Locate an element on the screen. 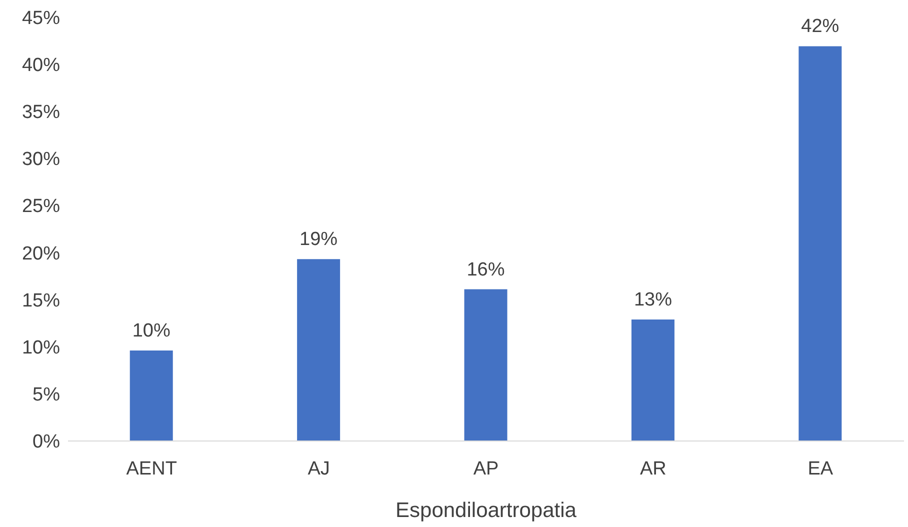 Image resolution: width=908 pixels, height=527 pixels. data-label: 16% is located at coordinates (485, 269).